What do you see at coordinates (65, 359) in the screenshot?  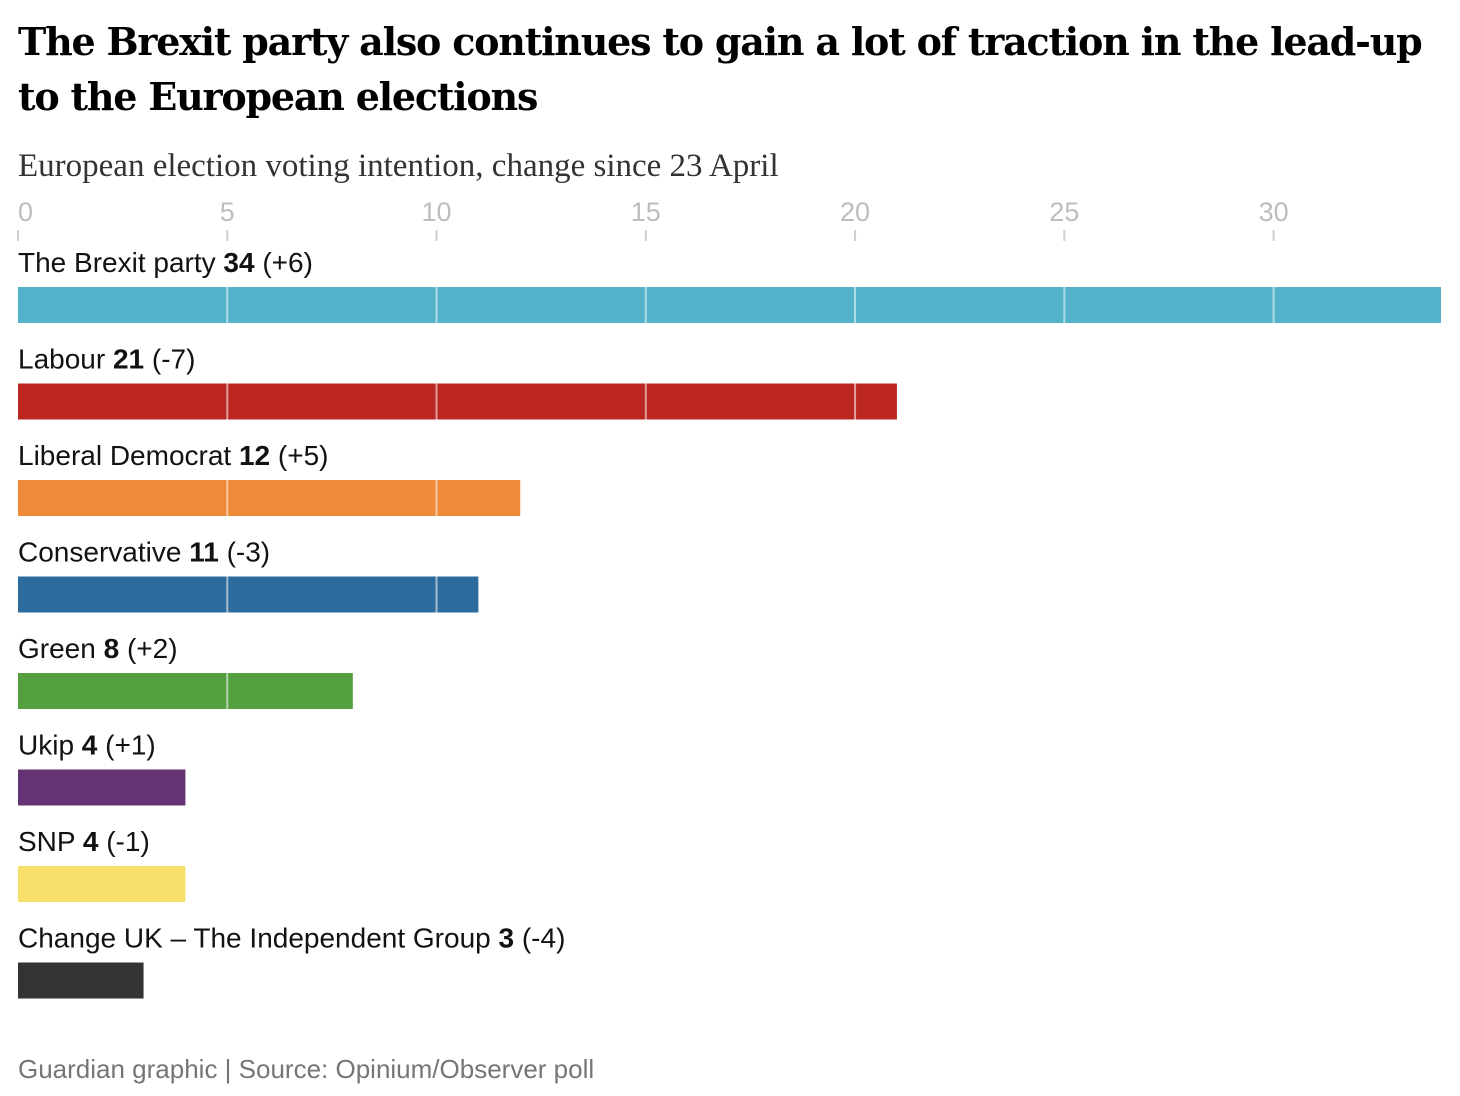 I see `bar-category: Labour` at bounding box center [65, 359].